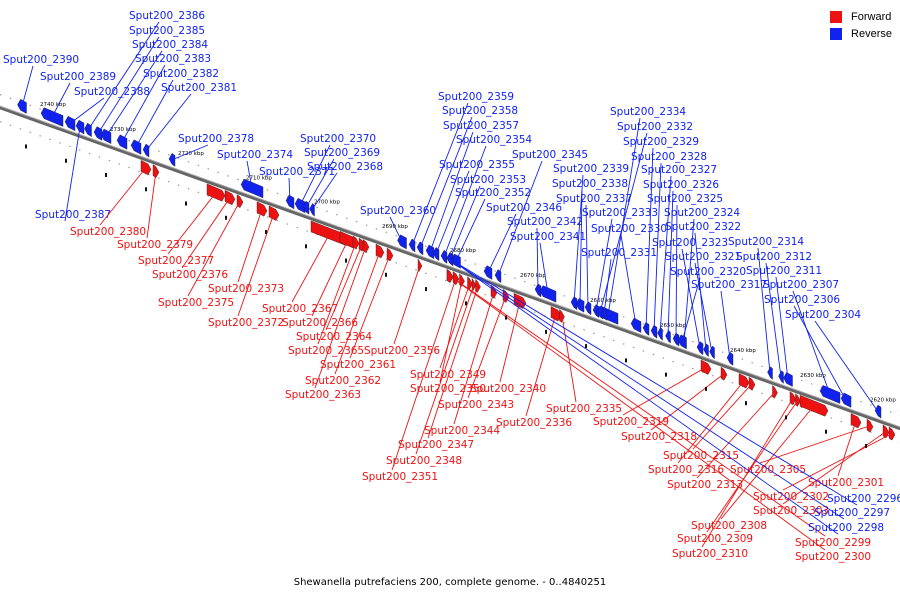  I want to click on tick-label: 2640 kbp, so click(743, 351).